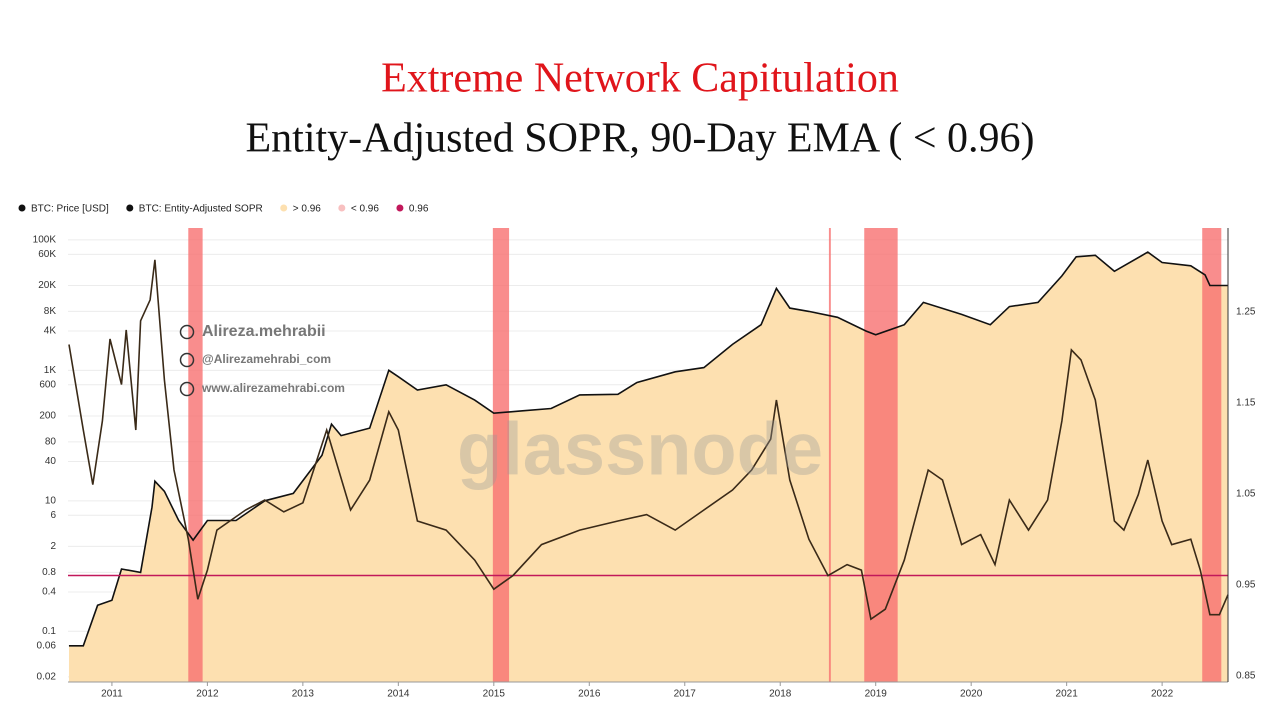  Describe the element at coordinates (50, 311) in the screenshot. I see `y-tick-label: 8K` at that location.